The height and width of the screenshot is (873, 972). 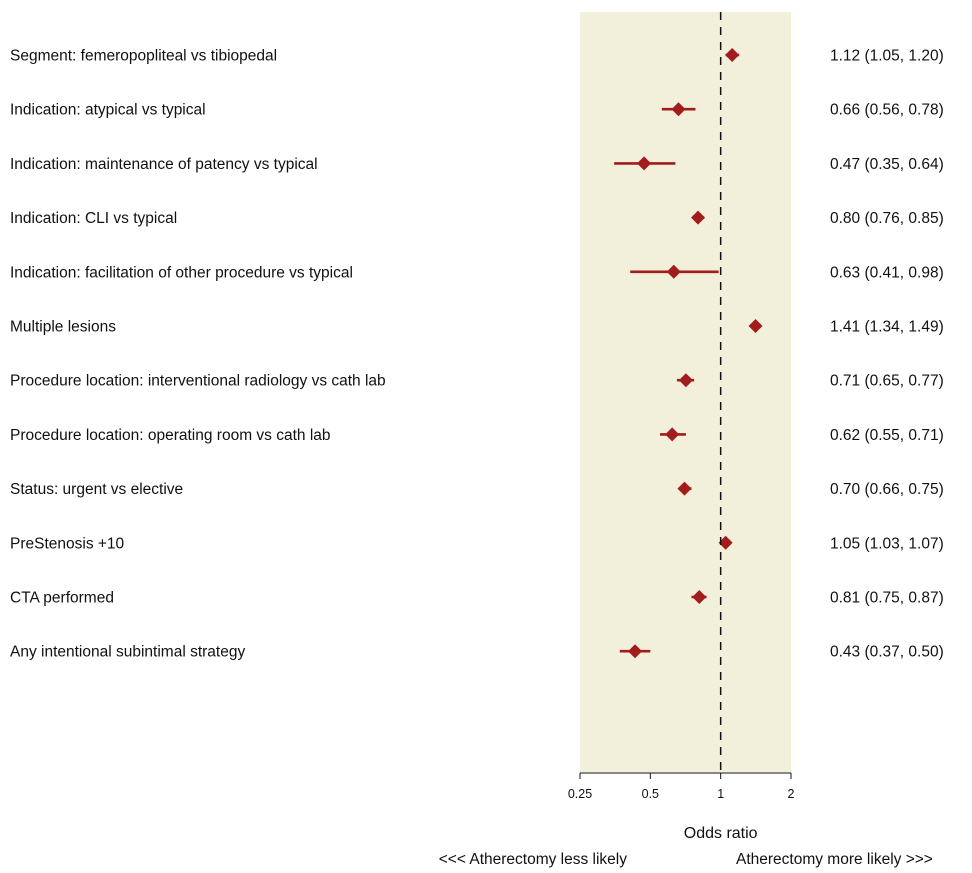 What do you see at coordinates (887, 272) in the screenshot?
I see `row-value: 0.63 (0.41, 0.98)` at bounding box center [887, 272].